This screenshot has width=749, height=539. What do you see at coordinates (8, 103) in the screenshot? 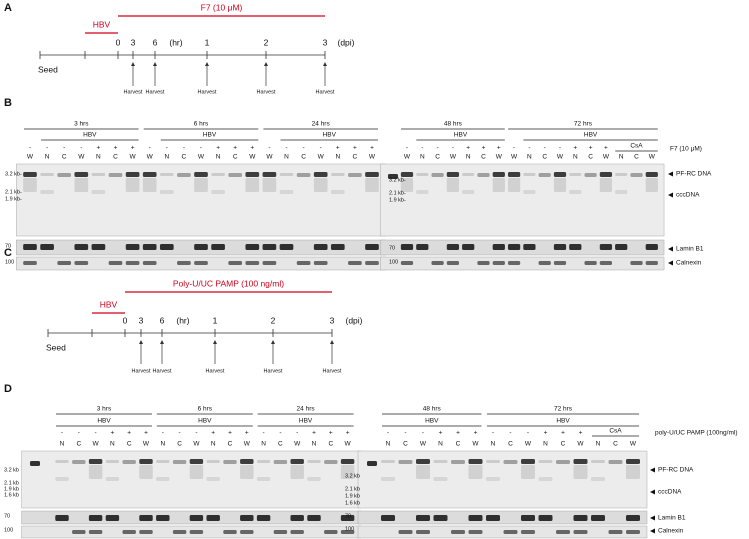
I see `panel-label: B` at bounding box center [8, 103].